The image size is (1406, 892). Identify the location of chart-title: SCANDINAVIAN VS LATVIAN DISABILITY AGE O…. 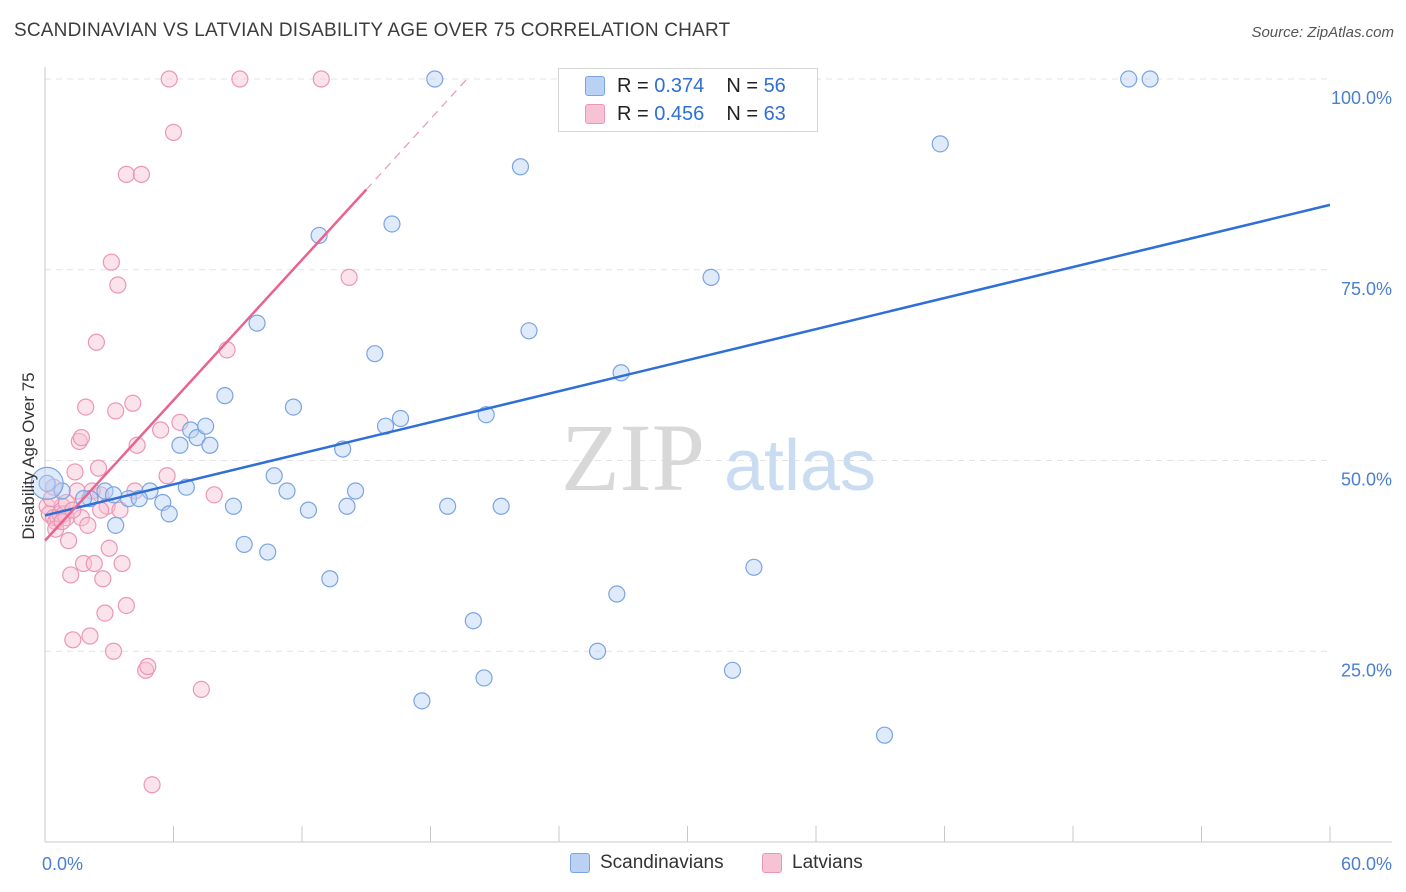
(372, 30).